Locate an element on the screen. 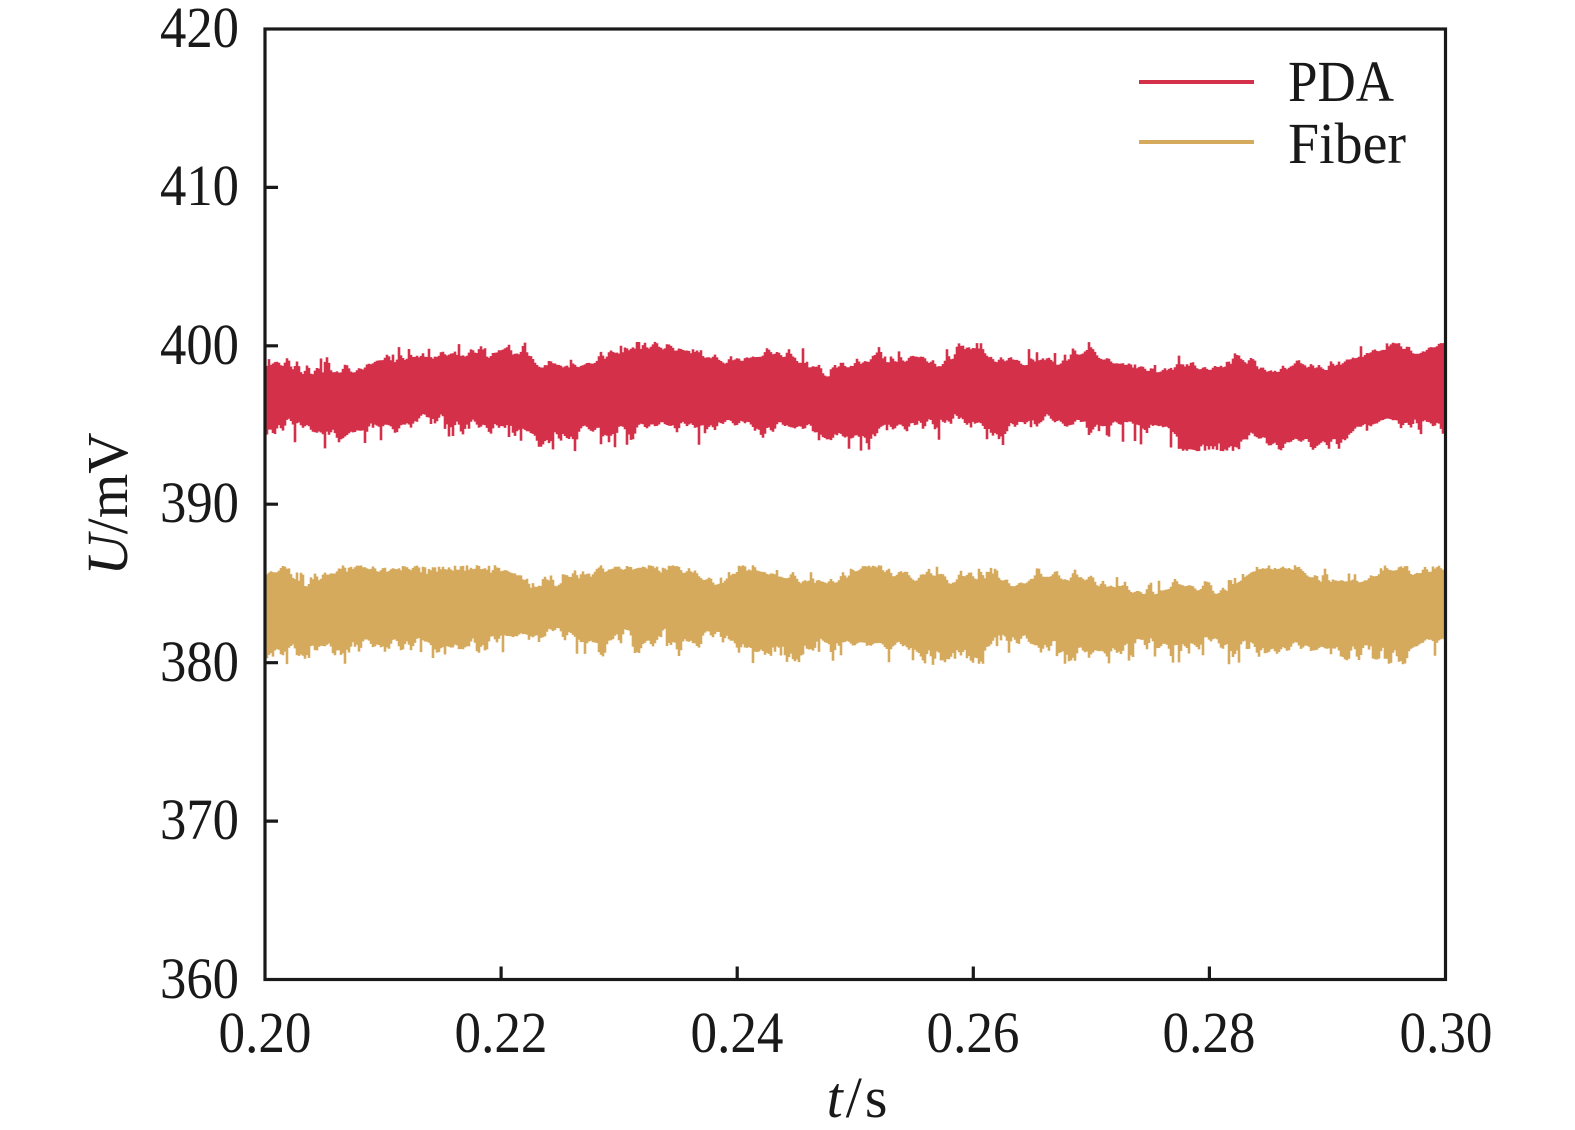 The width and height of the screenshot is (1575, 1130). svg-text: 360 is located at coordinates (199, 978).